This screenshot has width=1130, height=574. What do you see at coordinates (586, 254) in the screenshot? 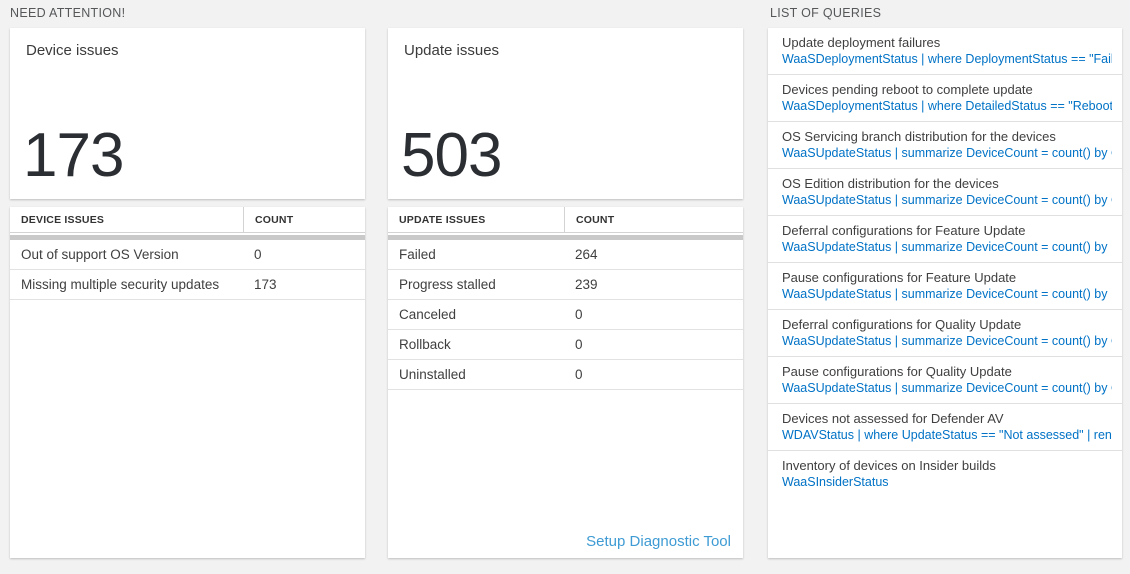
I see `row-count: 264` at bounding box center [586, 254].